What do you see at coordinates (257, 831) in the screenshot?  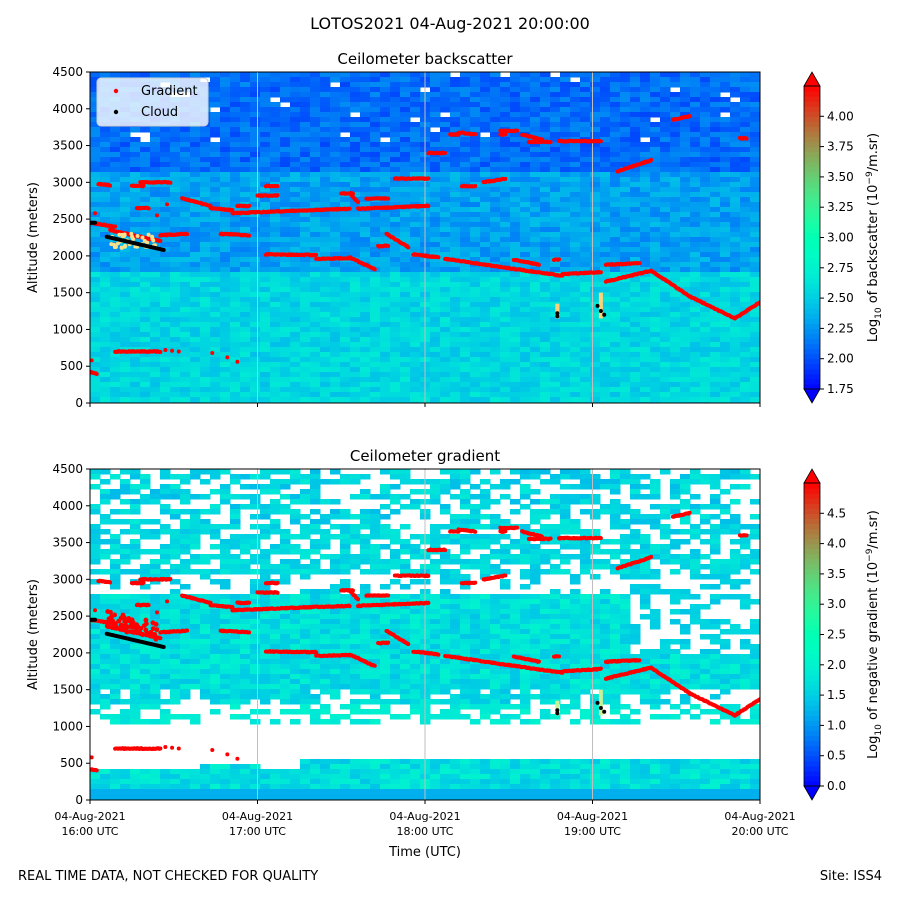 I see `x-tick-label: 17:00 UTC` at bounding box center [257, 831].